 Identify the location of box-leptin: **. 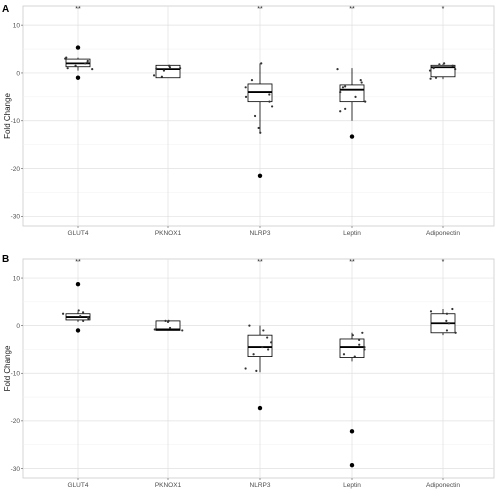
(352, 363).